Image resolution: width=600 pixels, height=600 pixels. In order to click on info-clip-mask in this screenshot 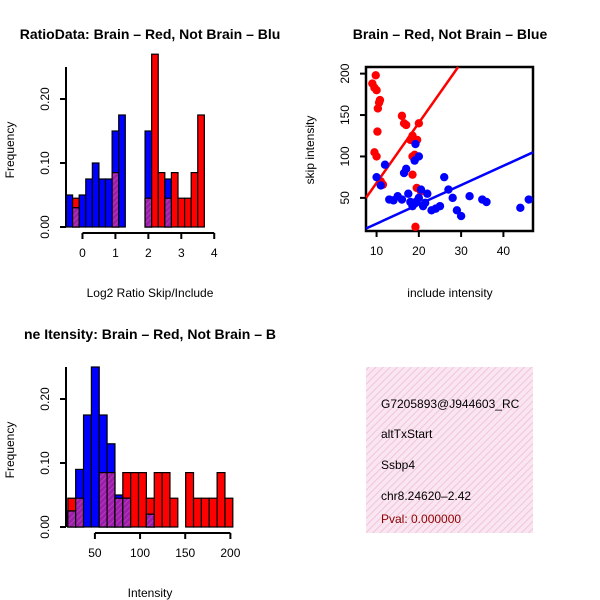, I will do `click(566, 405)`.